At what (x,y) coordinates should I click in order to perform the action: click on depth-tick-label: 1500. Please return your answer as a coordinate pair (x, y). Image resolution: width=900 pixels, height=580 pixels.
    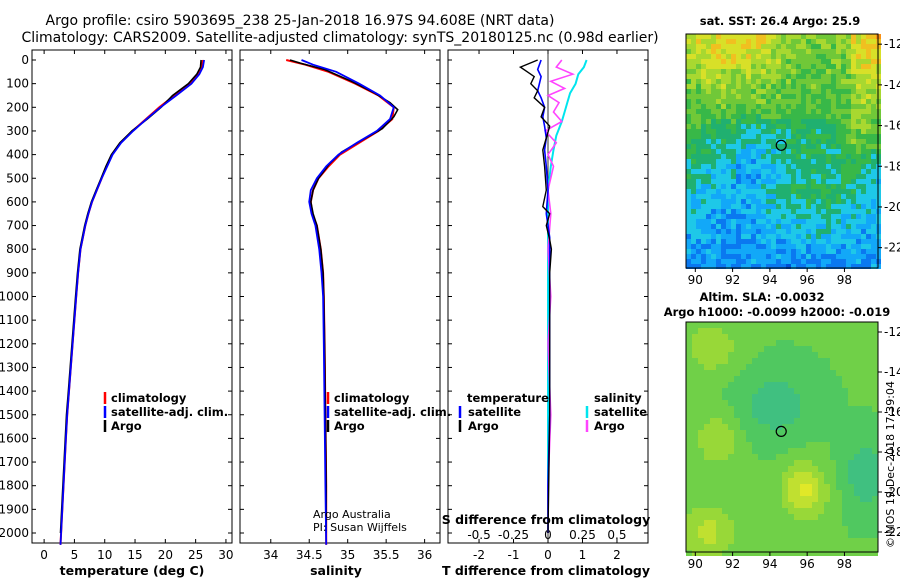
    Looking at the image, I should click on (14, 415).